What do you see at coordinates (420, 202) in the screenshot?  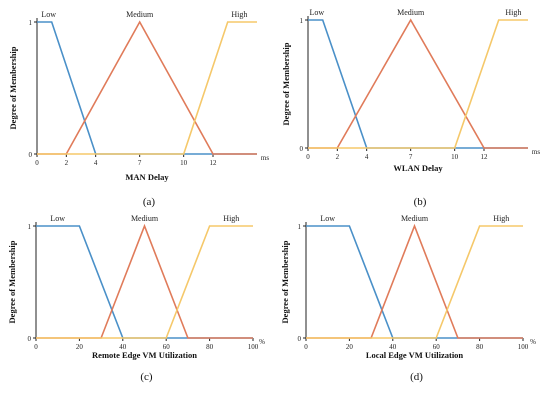 I see `panel-caption: (b)` at bounding box center [420, 202].